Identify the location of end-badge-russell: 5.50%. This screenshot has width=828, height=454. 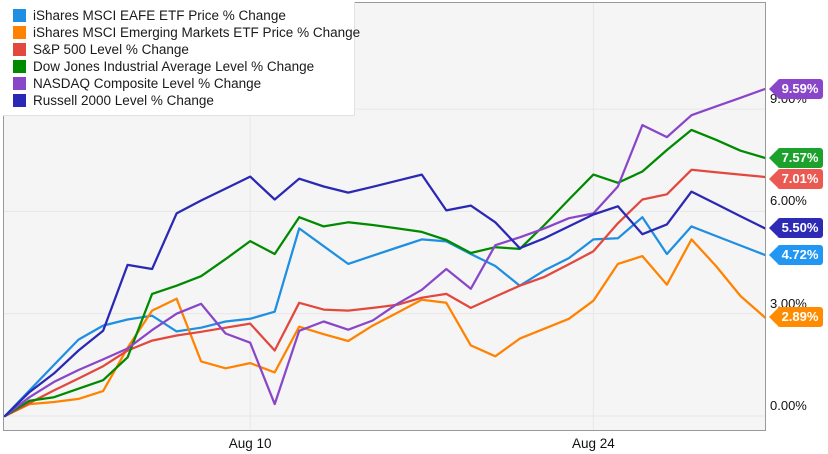
(796, 228).